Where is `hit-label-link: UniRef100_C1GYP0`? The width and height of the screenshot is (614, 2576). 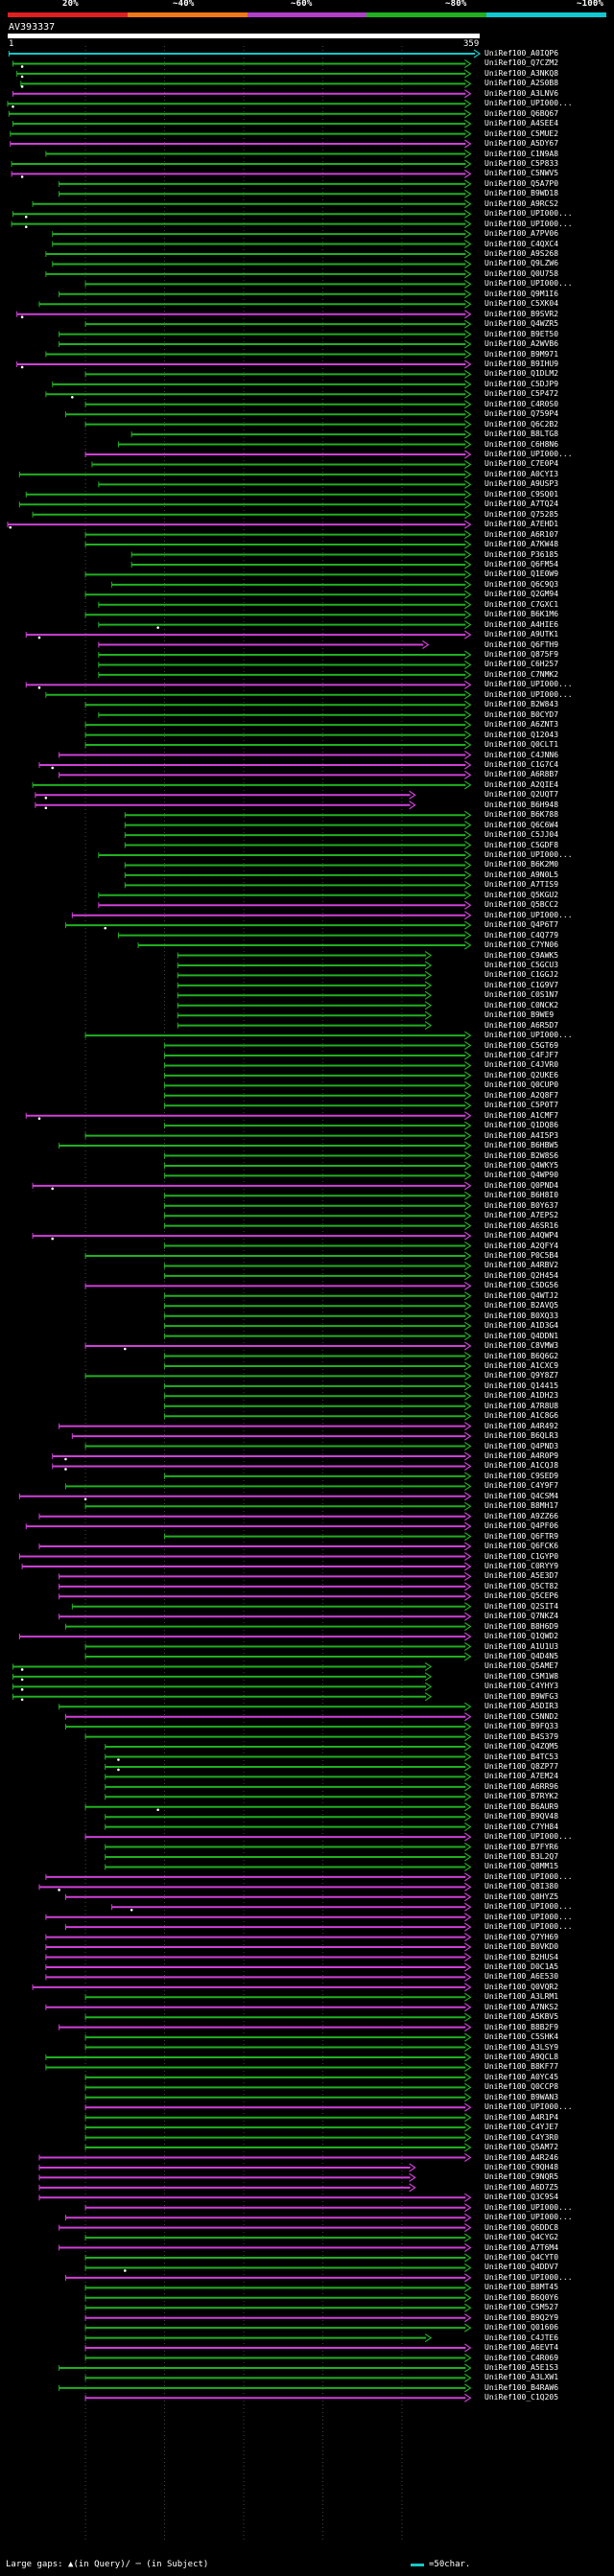
hit-label-link: UniRef100_C1GYP0 is located at coordinates (521, 1556).